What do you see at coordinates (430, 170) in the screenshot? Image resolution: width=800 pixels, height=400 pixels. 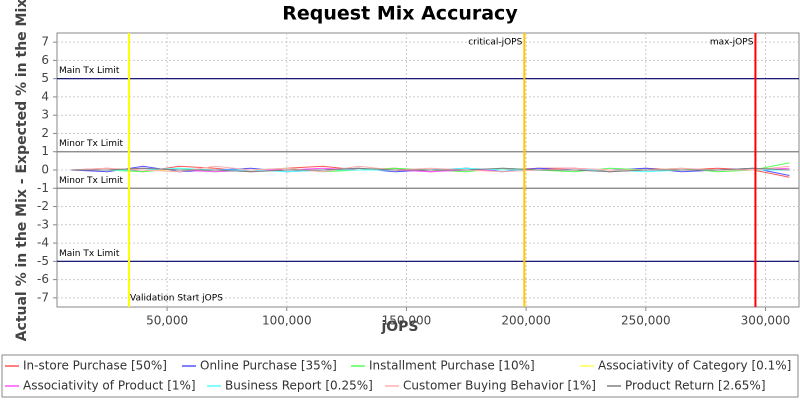 I see `series-line` at bounding box center [430, 170].